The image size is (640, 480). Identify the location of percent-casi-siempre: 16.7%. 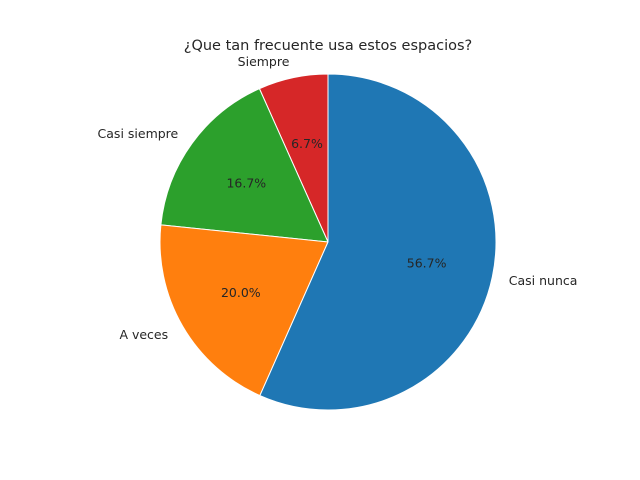
(246, 182).